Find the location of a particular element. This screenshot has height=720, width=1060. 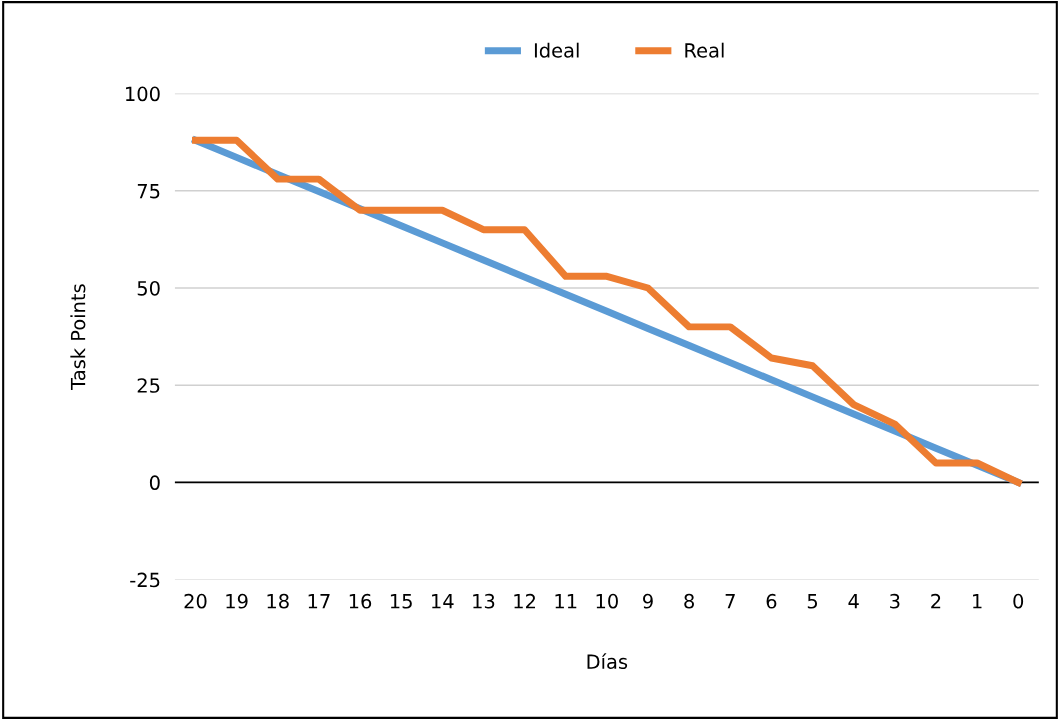

y-tick-label: 75 is located at coordinates (148, 191).